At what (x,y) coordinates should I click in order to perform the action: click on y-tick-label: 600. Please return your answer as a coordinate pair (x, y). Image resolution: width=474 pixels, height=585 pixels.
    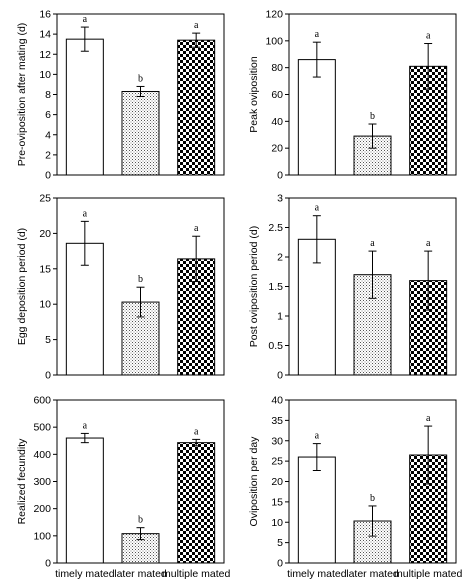
    Looking at the image, I should click on (42, 401).